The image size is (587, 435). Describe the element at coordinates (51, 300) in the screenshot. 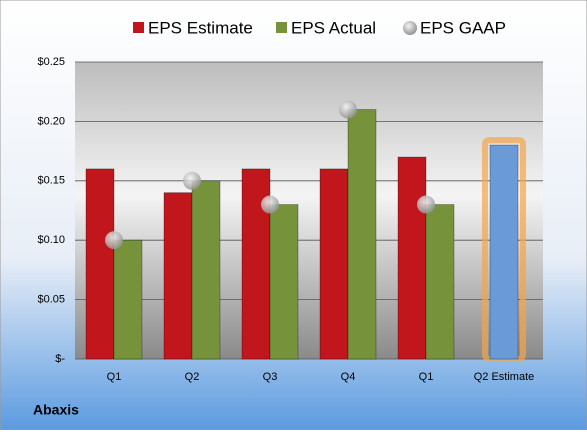

I see `y-tick-label: $0.05` at that location.